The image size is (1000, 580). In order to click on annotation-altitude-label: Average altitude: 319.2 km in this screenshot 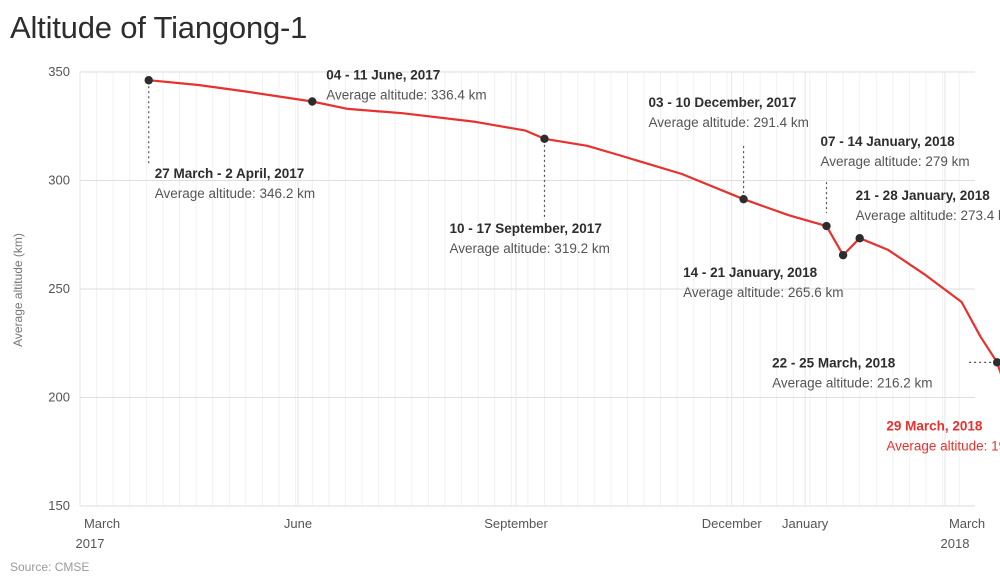, I will do `click(529, 248)`.